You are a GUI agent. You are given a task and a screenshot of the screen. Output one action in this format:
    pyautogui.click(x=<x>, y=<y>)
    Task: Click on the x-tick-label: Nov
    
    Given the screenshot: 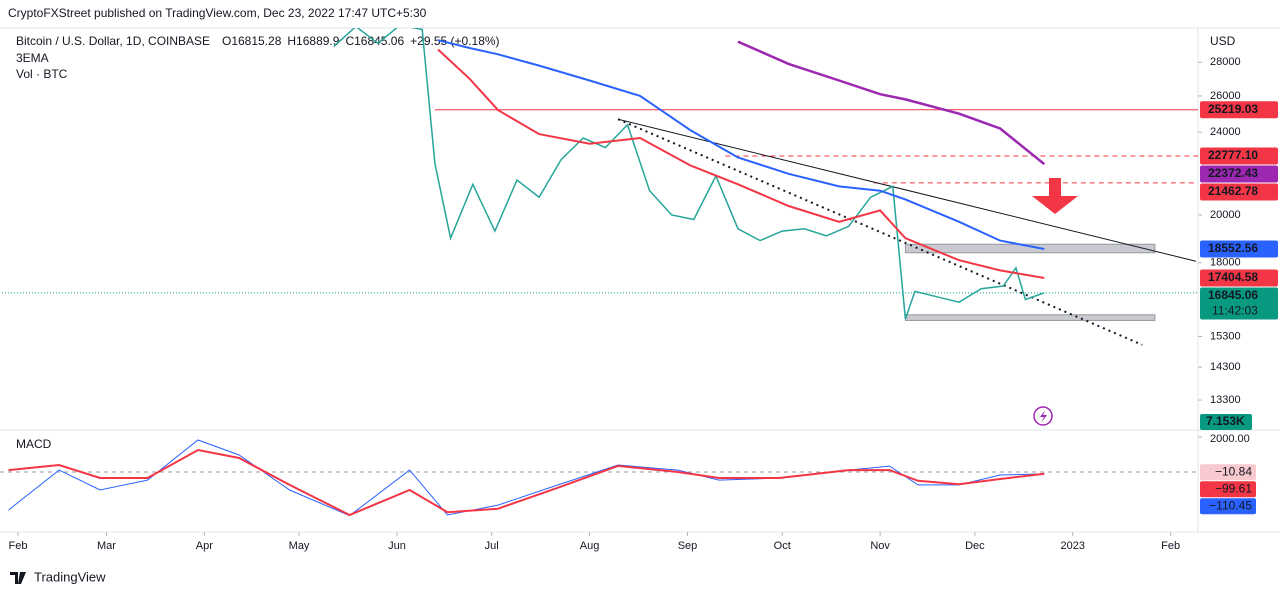 What is the action you would take?
    pyautogui.click(x=880, y=546)
    